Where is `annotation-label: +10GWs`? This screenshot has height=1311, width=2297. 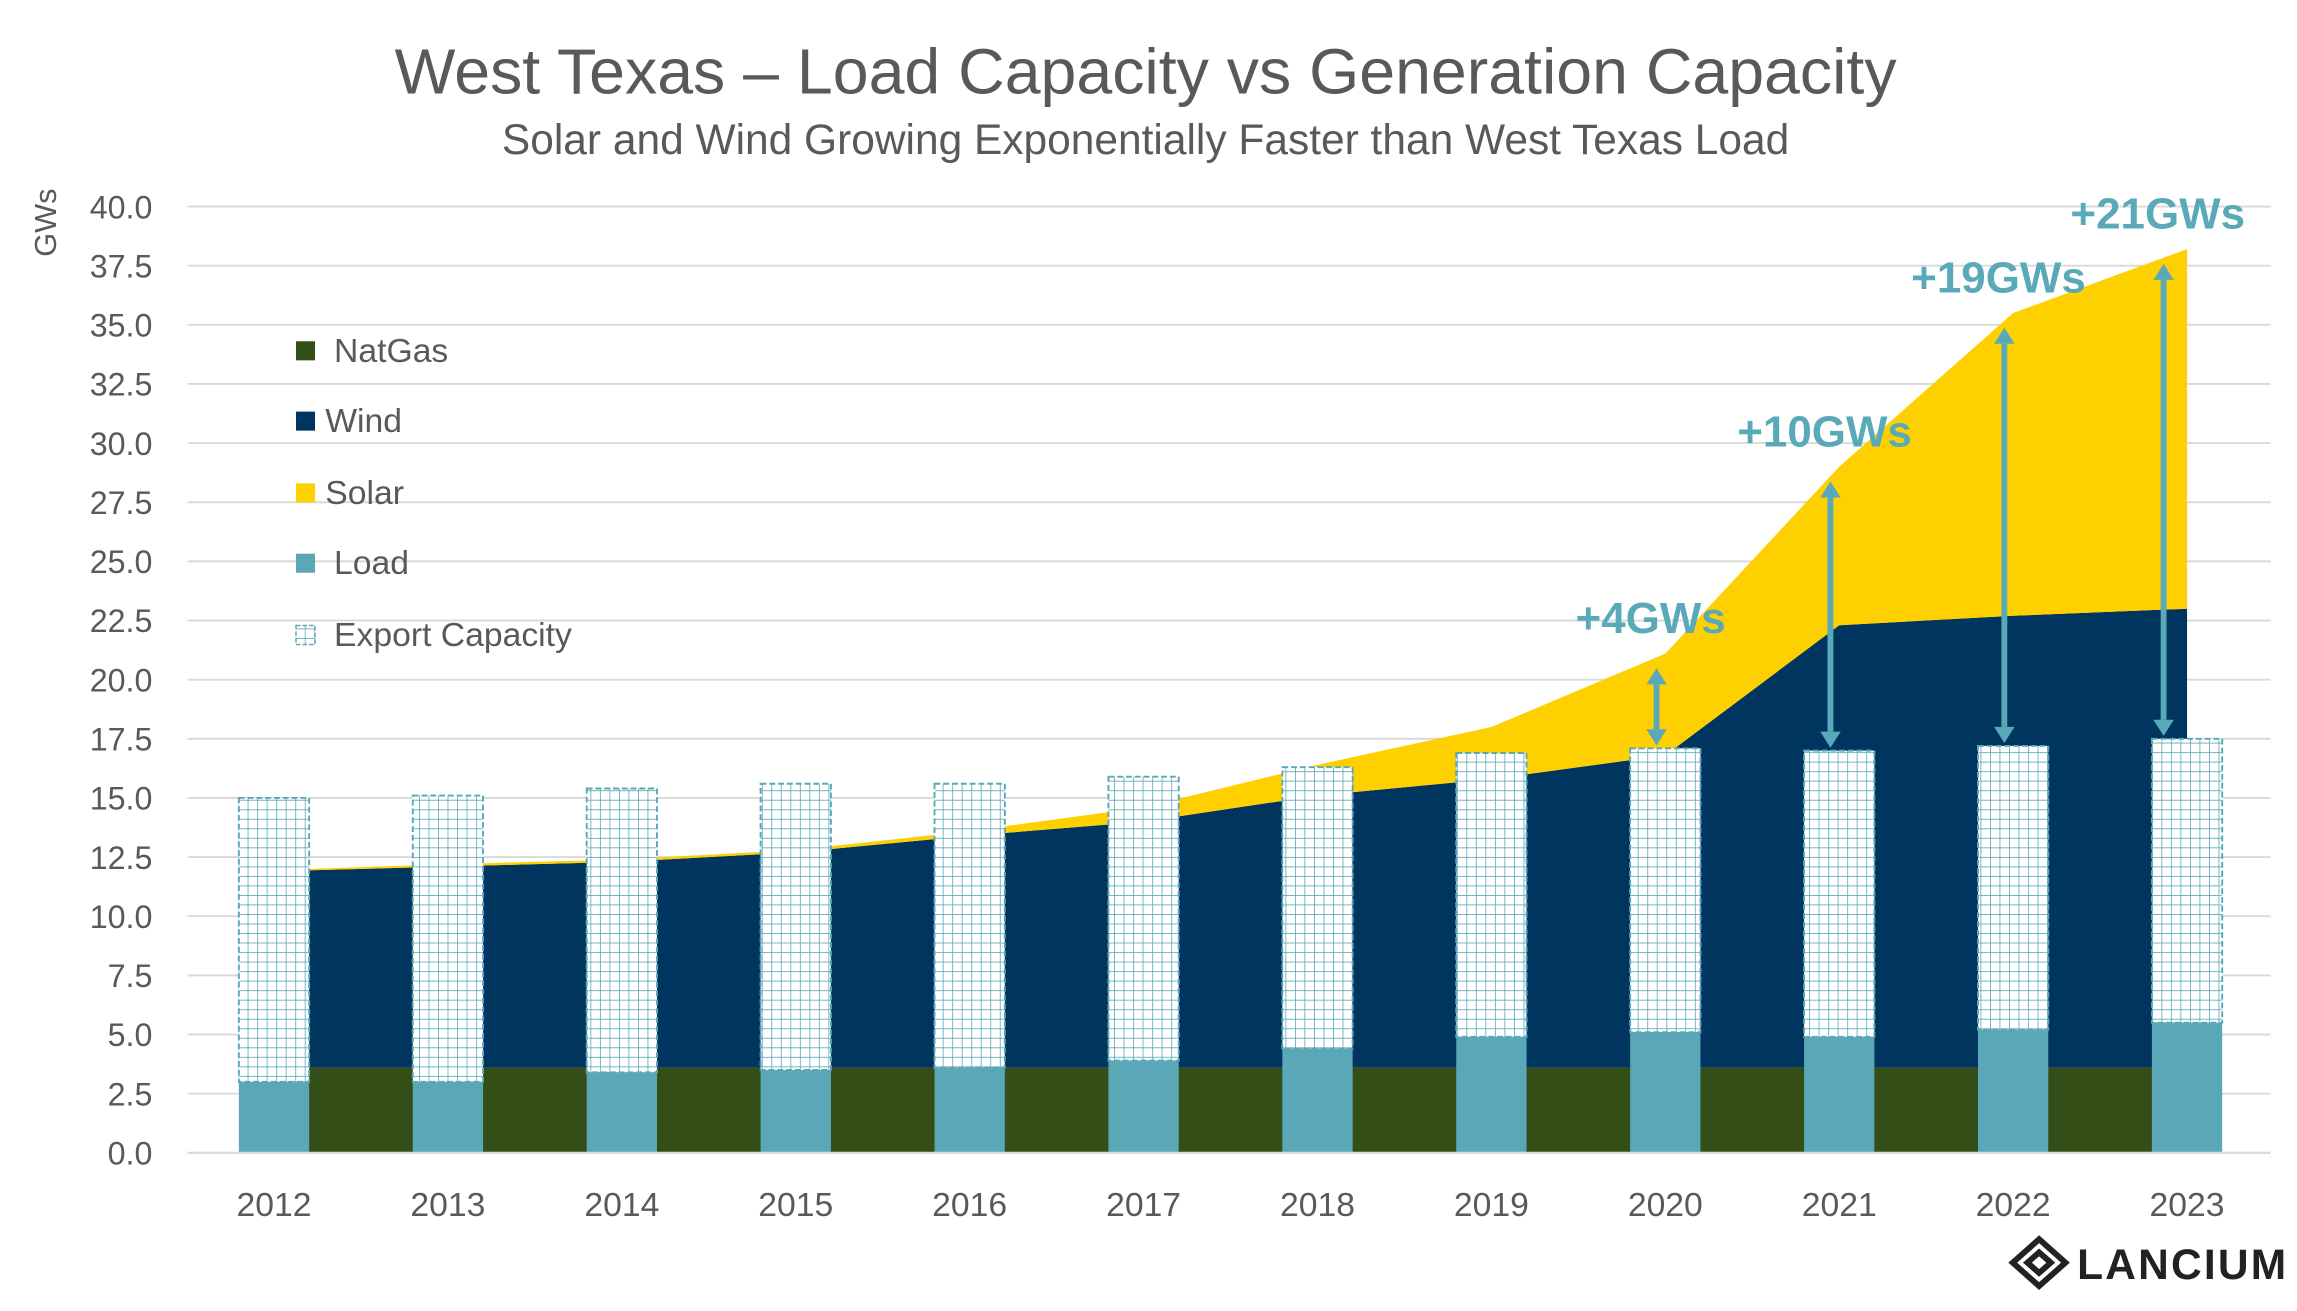
annotation-label: +10GWs is located at coordinates (1824, 431).